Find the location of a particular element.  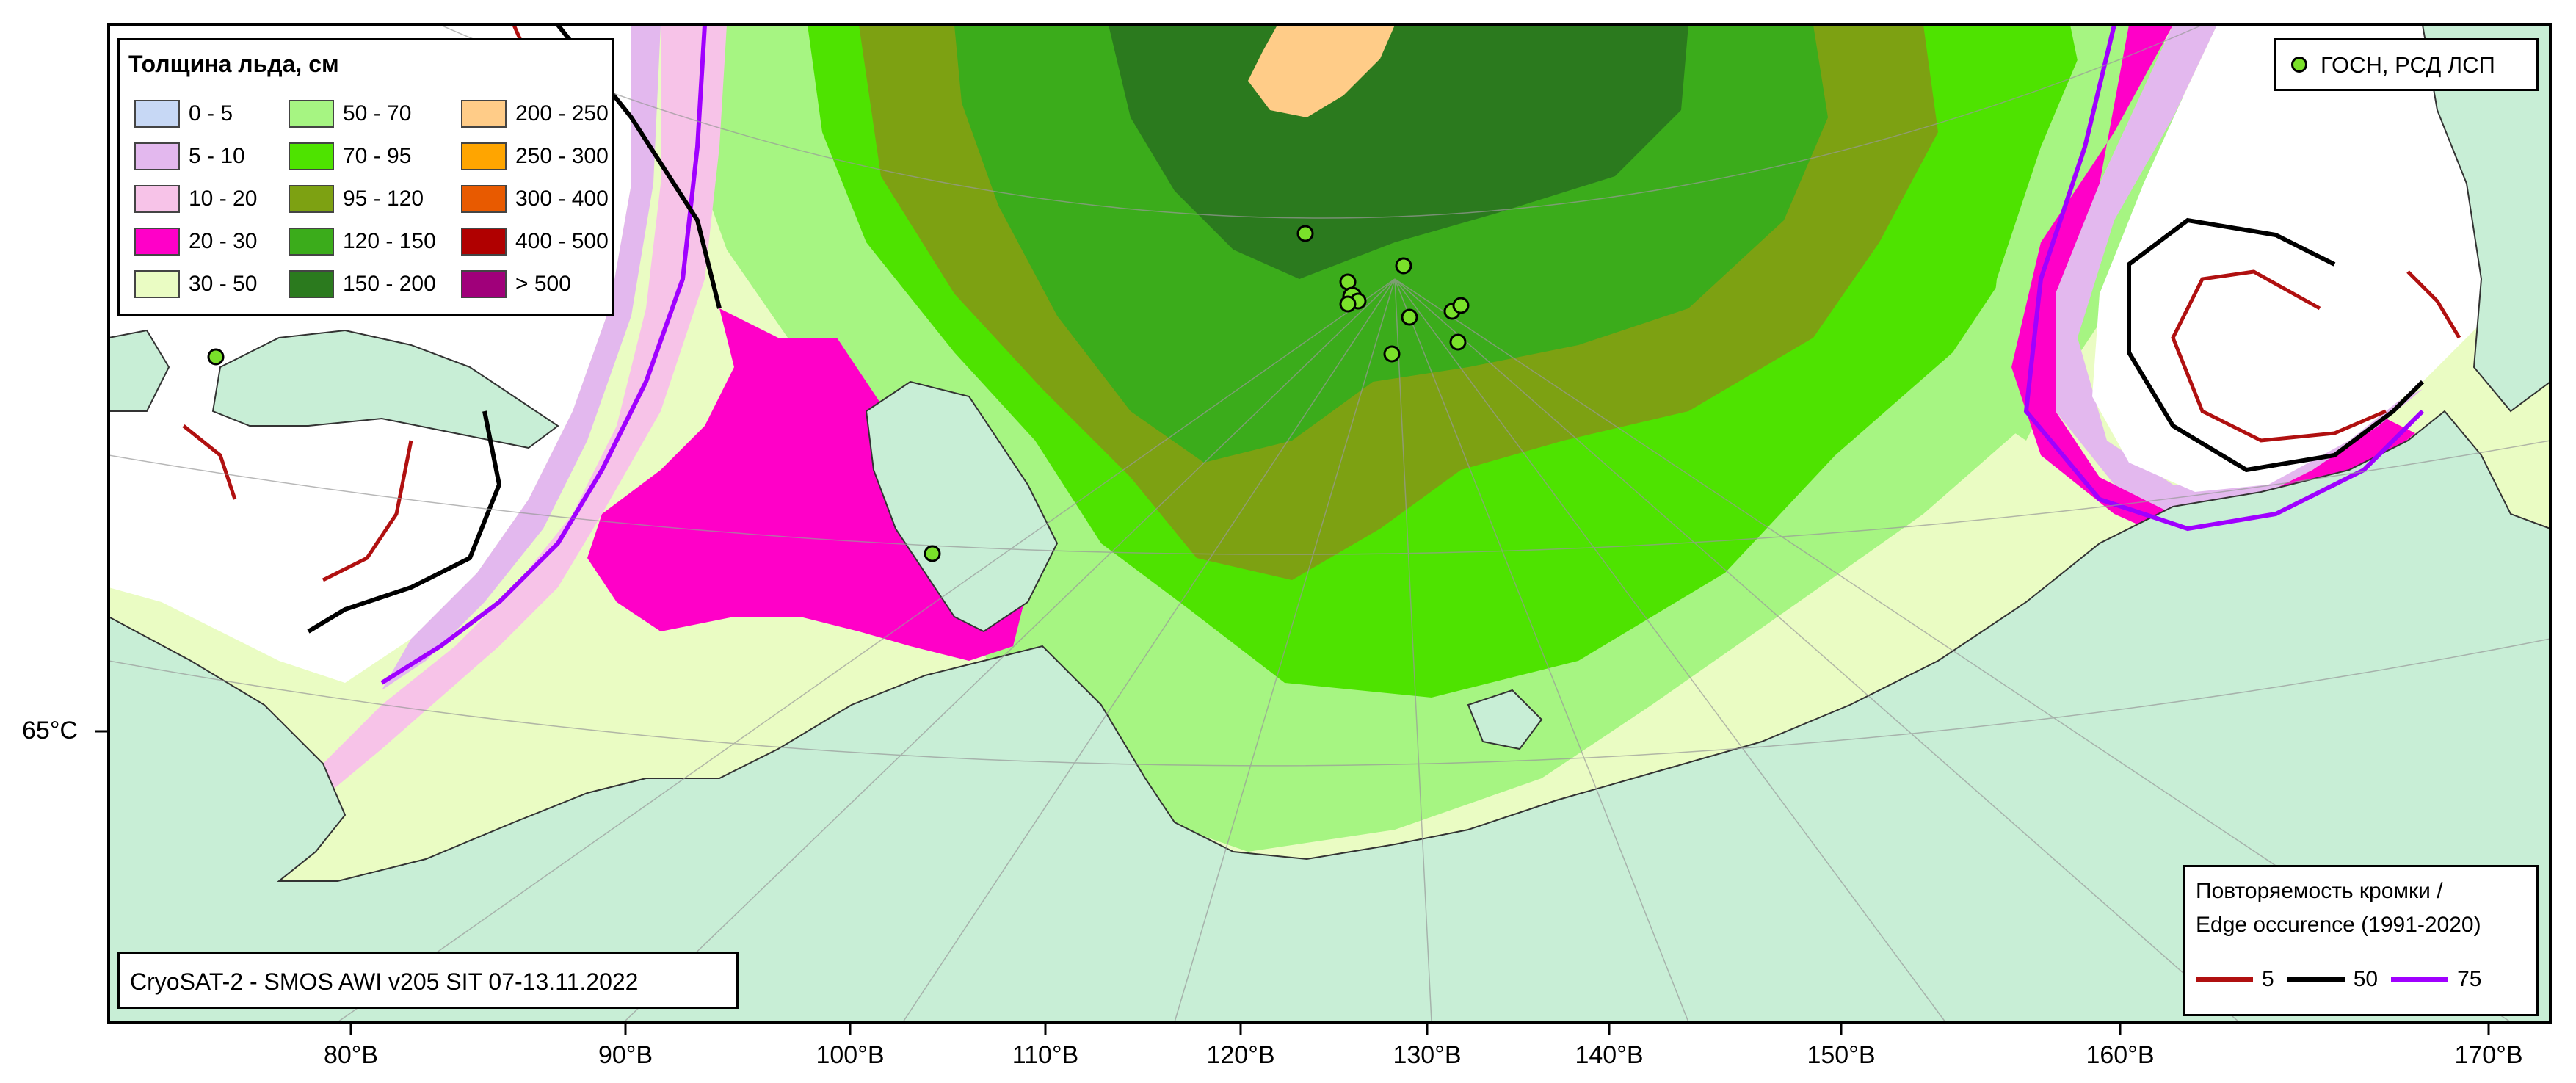

thickness-legend-label: 150 - 200 is located at coordinates (390, 284).